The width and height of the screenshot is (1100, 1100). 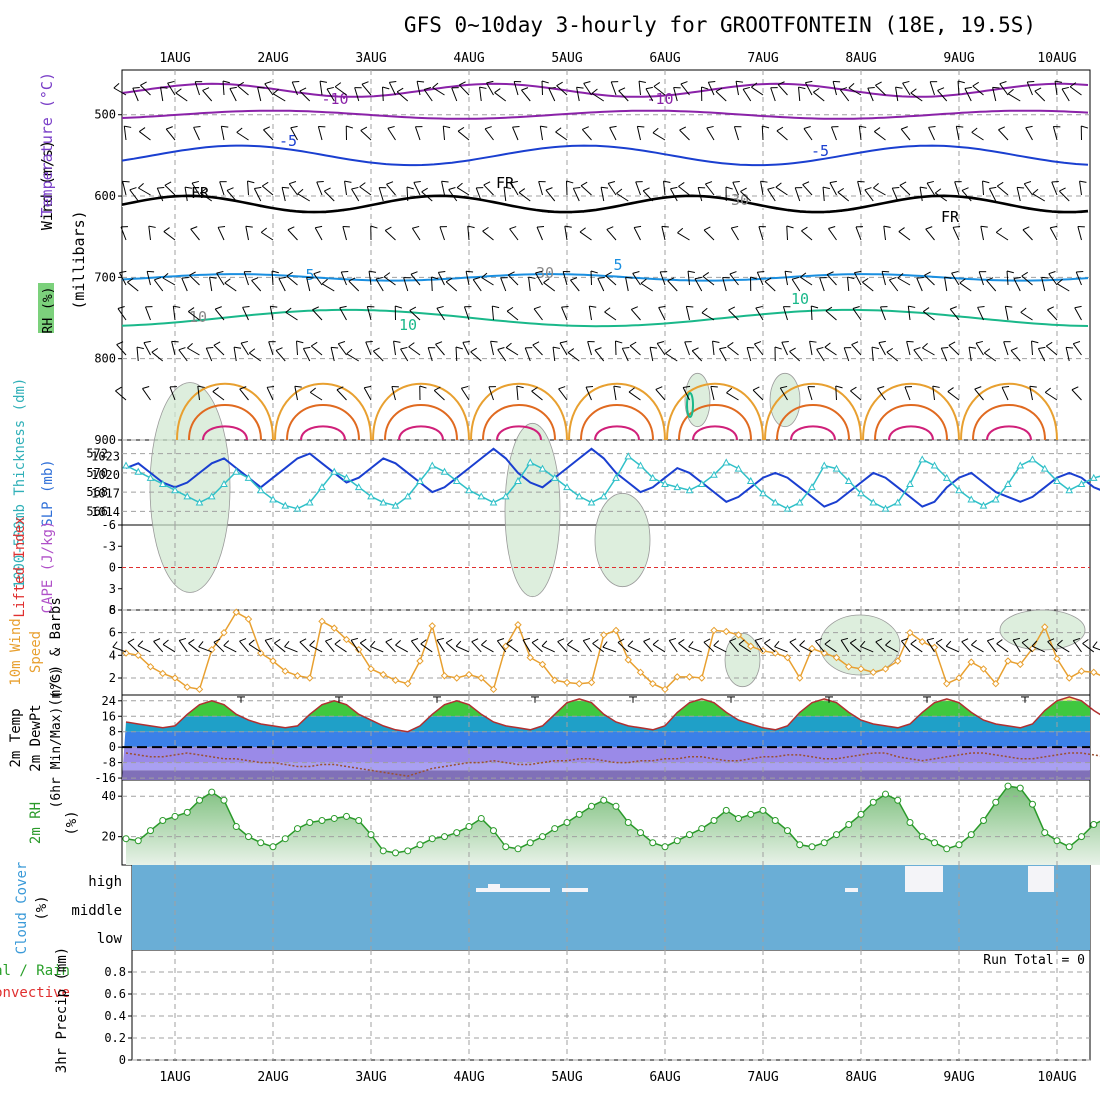 I want to click on ylabel-rh2m: 2m RH, so click(x=36, y=823).